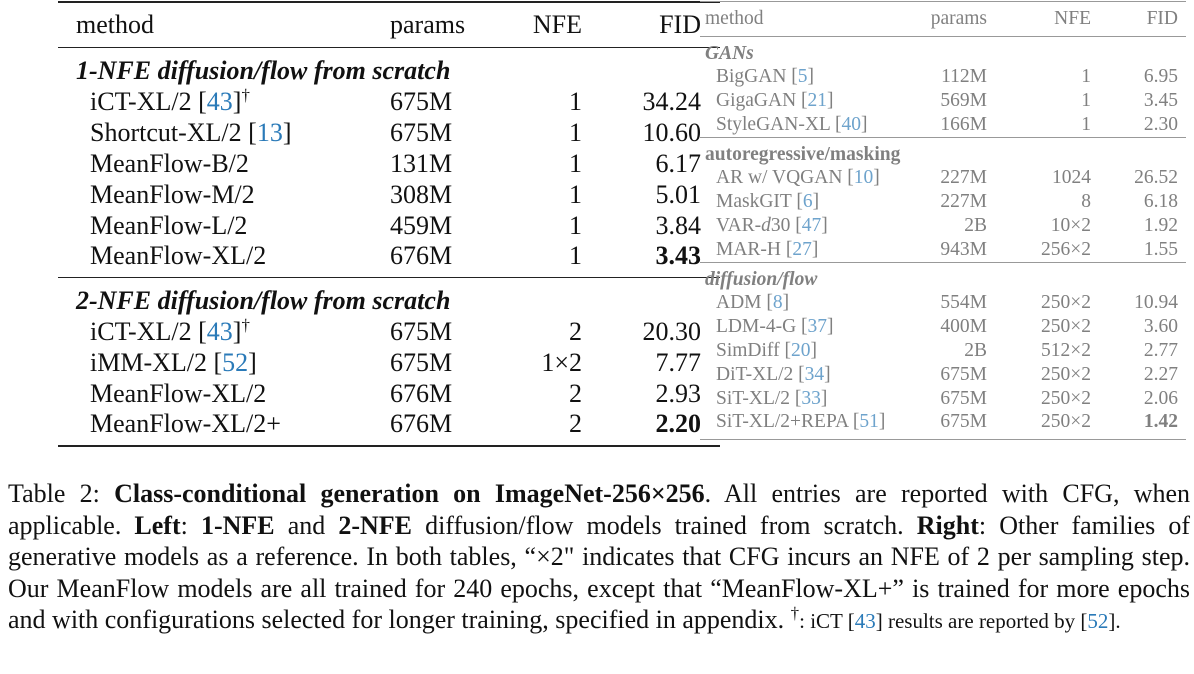  What do you see at coordinates (215, 132) in the screenshot?
I see `cell: Shortcut-XL/2 [13]` at bounding box center [215, 132].